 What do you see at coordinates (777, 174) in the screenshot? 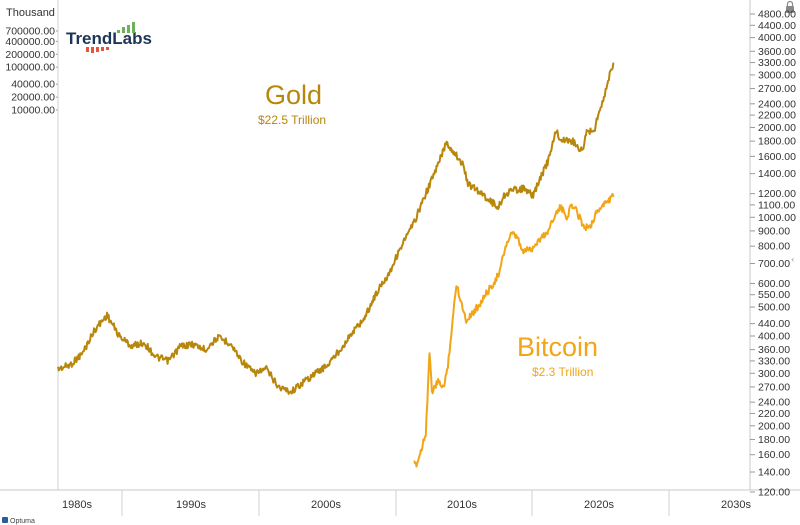
I see `right-tick-label: 1400.00` at bounding box center [777, 174].